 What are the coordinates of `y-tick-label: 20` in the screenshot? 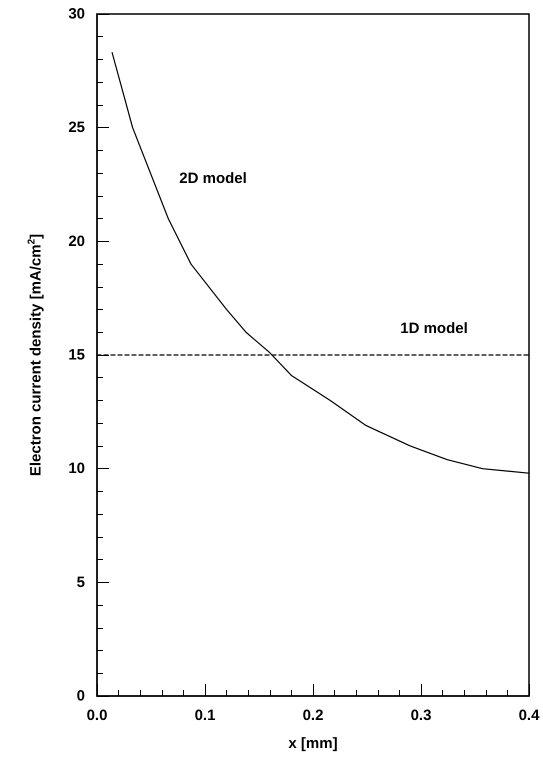 It's located at (76, 241).